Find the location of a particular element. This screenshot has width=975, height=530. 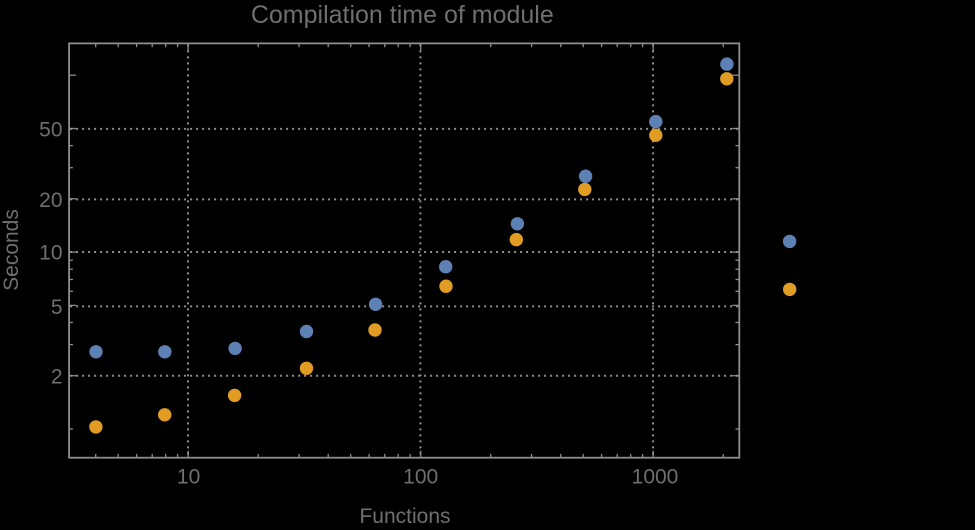

svg-text: 5 is located at coordinates (57, 307).